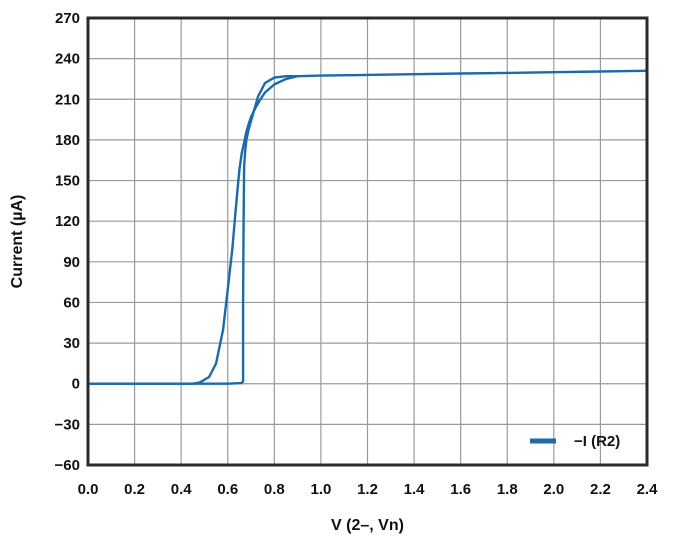  What do you see at coordinates (182, 489) in the screenshot?
I see `x-tick-label: 0.4` at bounding box center [182, 489].